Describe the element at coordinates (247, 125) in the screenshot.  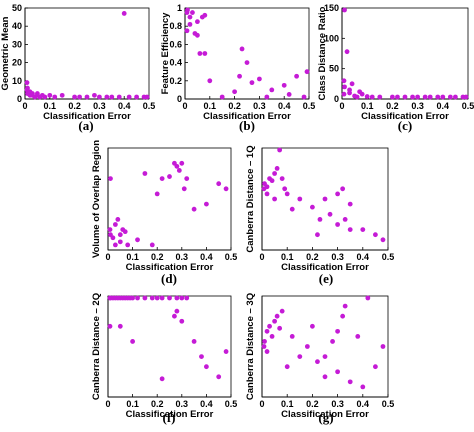
I see `panel-label: (b)` at that location.